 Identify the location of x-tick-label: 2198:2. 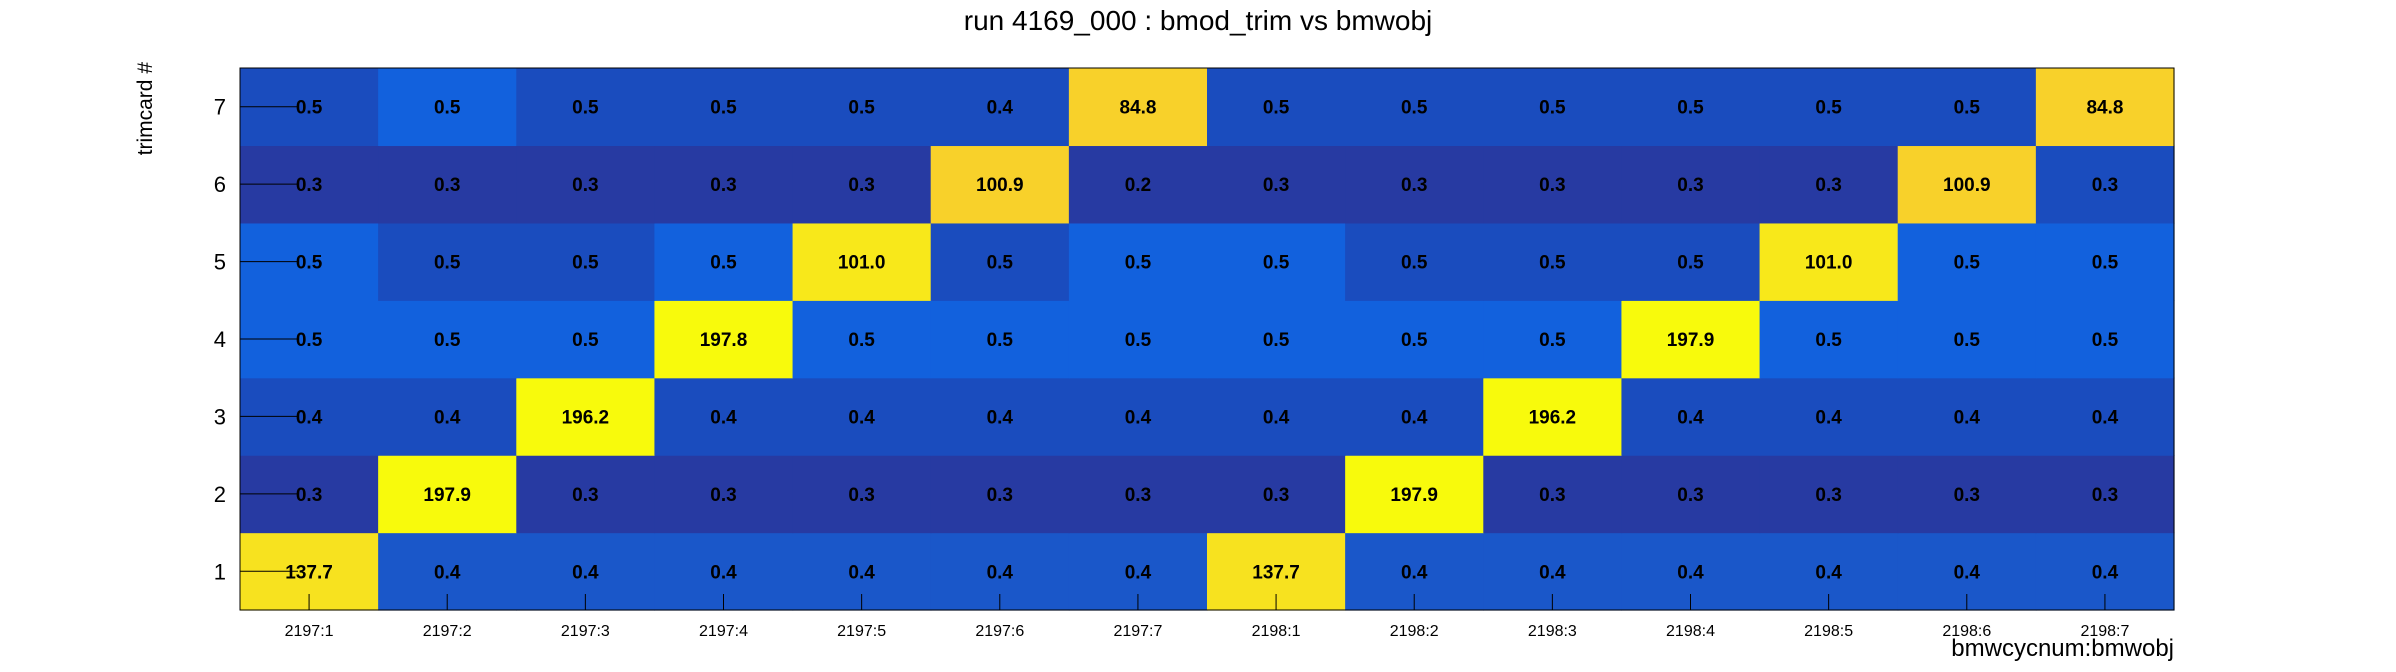
(1414, 631).